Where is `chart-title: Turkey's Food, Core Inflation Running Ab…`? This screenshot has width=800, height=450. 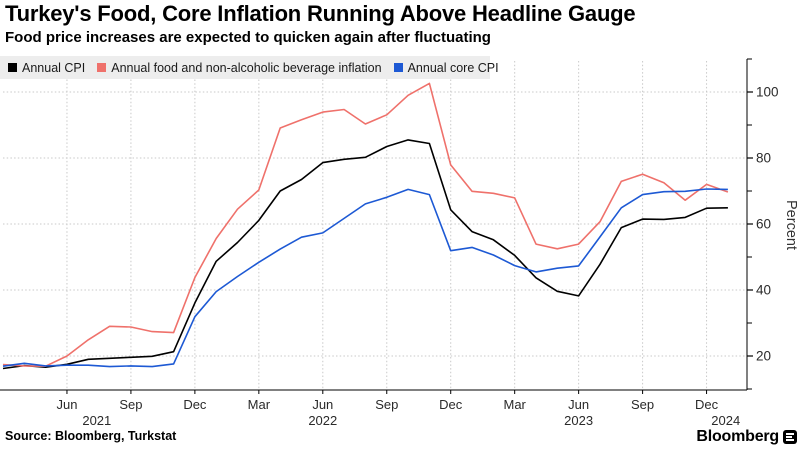 chart-title: Turkey's Food, Core Inflation Running Ab… is located at coordinates (320, 13).